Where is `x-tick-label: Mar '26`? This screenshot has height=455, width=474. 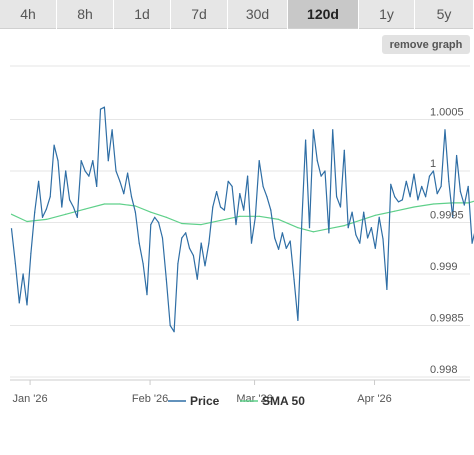 x-tick-label: Mar '26 is located at coordinates (254, 399).